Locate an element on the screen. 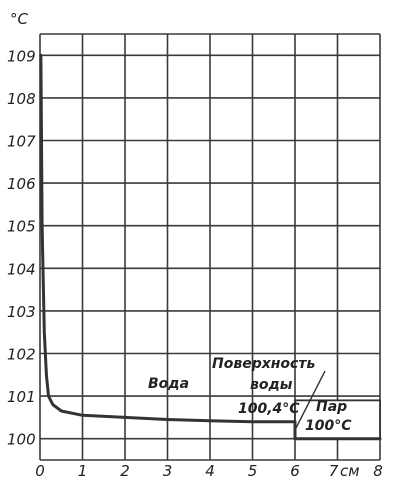 The image size is (401, 488). x-tick-label: 8 is located at coordinates (378, 471).